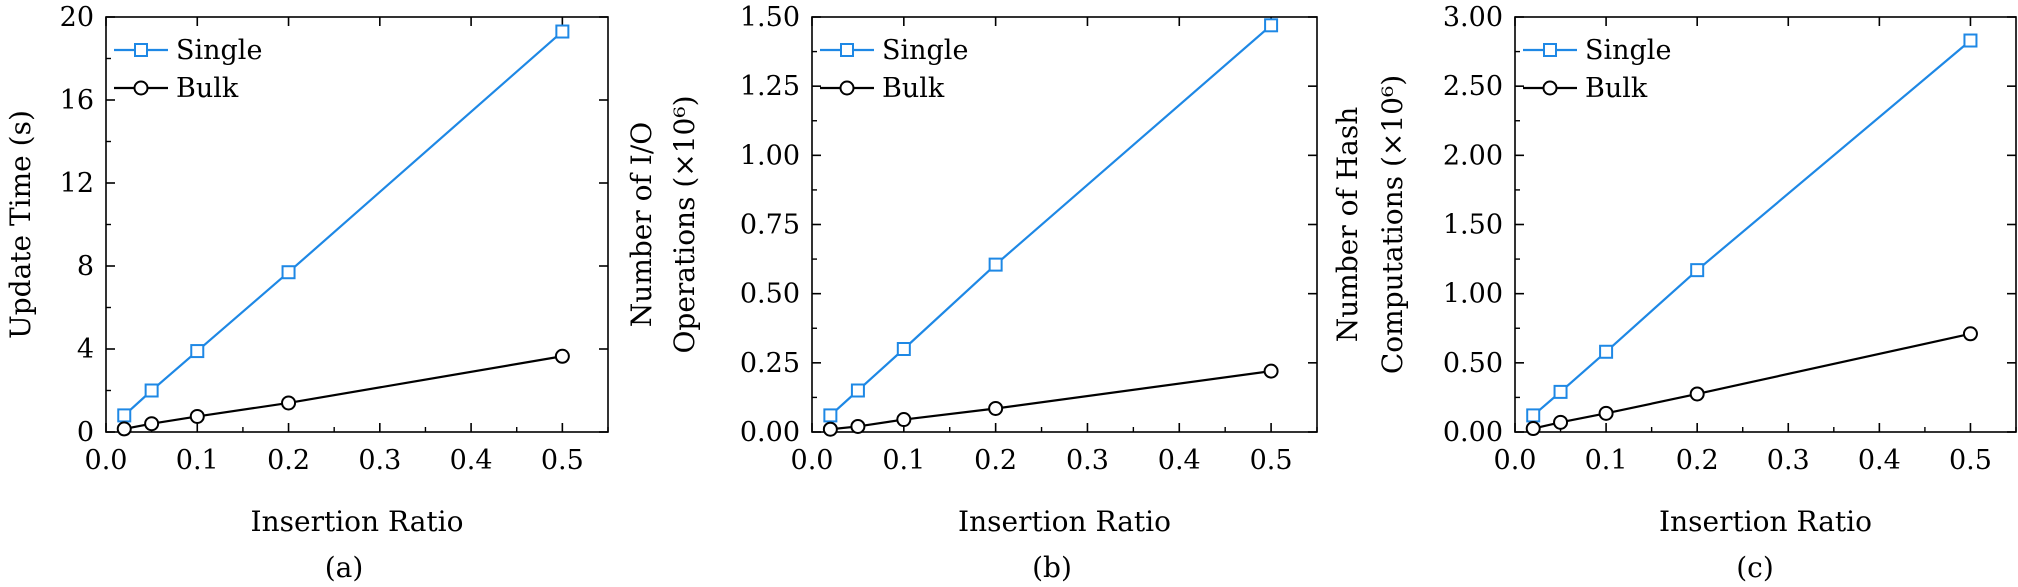 This screenshot has width=2018, height=587. What do you see at coordinates (770, 363) in the screenshot?
I see `y-tick-label: 0.25` at bounding box center [770, 363].